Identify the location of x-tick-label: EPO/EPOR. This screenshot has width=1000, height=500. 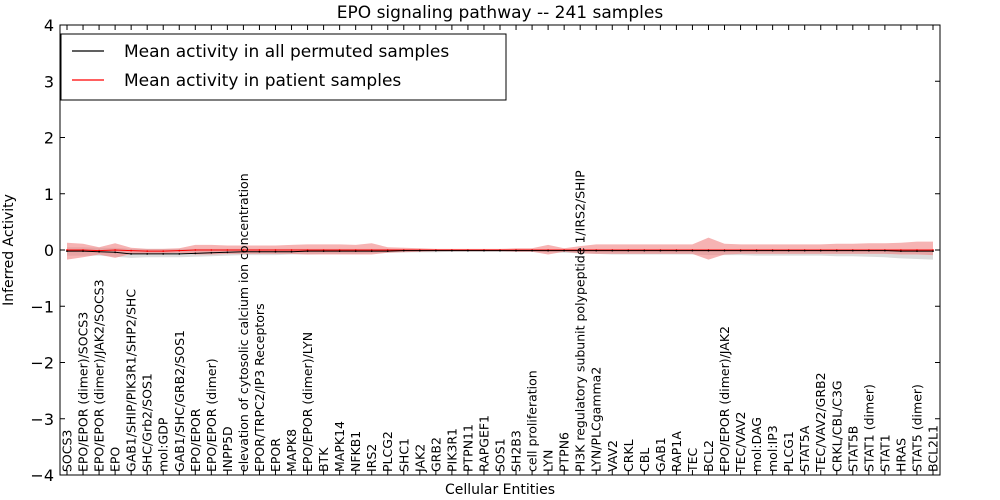
(195, 440).